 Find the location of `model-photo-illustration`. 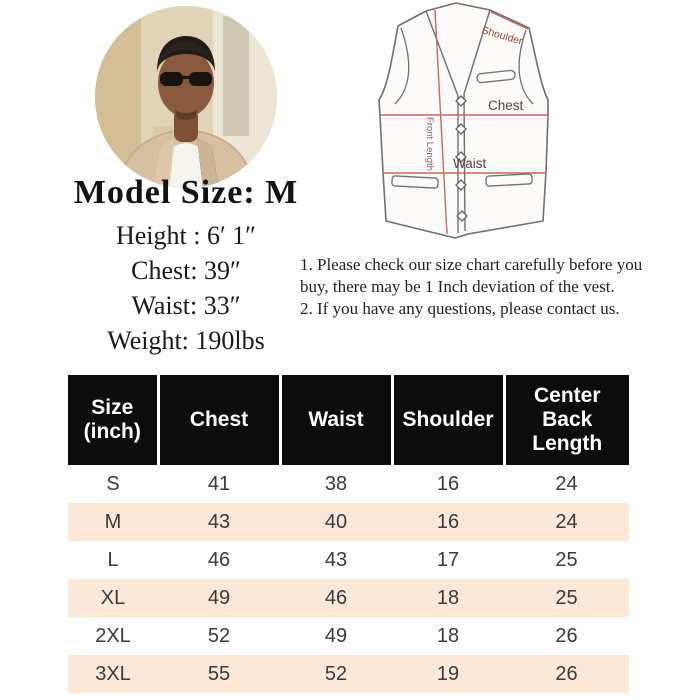

model-photo-illustration is located at coordinates (186, 97).